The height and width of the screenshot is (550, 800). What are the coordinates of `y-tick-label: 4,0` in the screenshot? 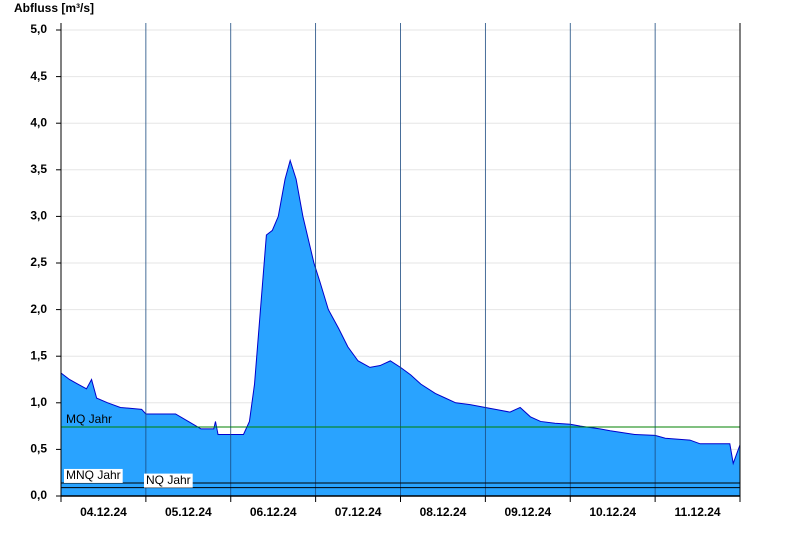 It's located at (38, 122).